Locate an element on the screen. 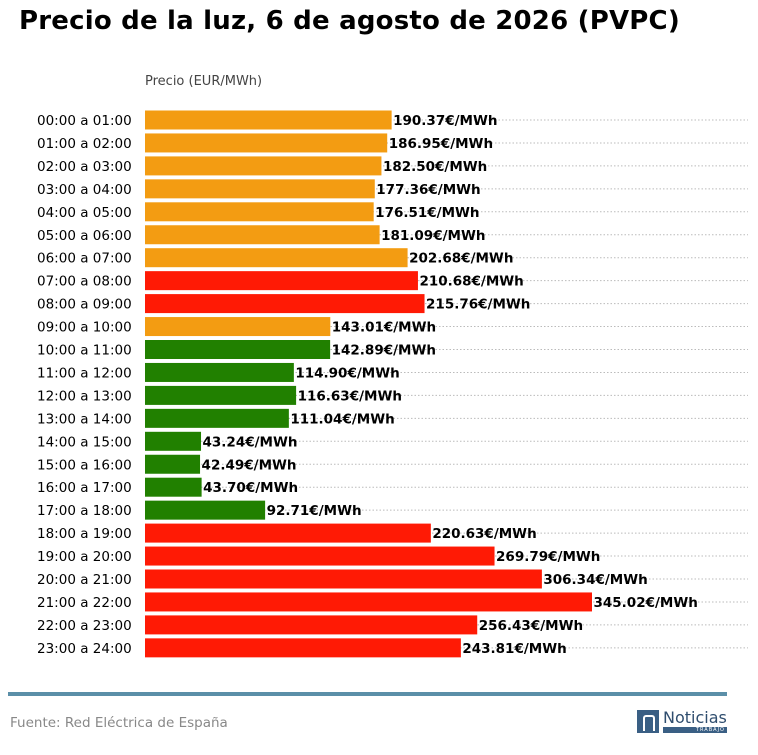  data-label: 143.01€/MWh is located at coordinates (384, 328).